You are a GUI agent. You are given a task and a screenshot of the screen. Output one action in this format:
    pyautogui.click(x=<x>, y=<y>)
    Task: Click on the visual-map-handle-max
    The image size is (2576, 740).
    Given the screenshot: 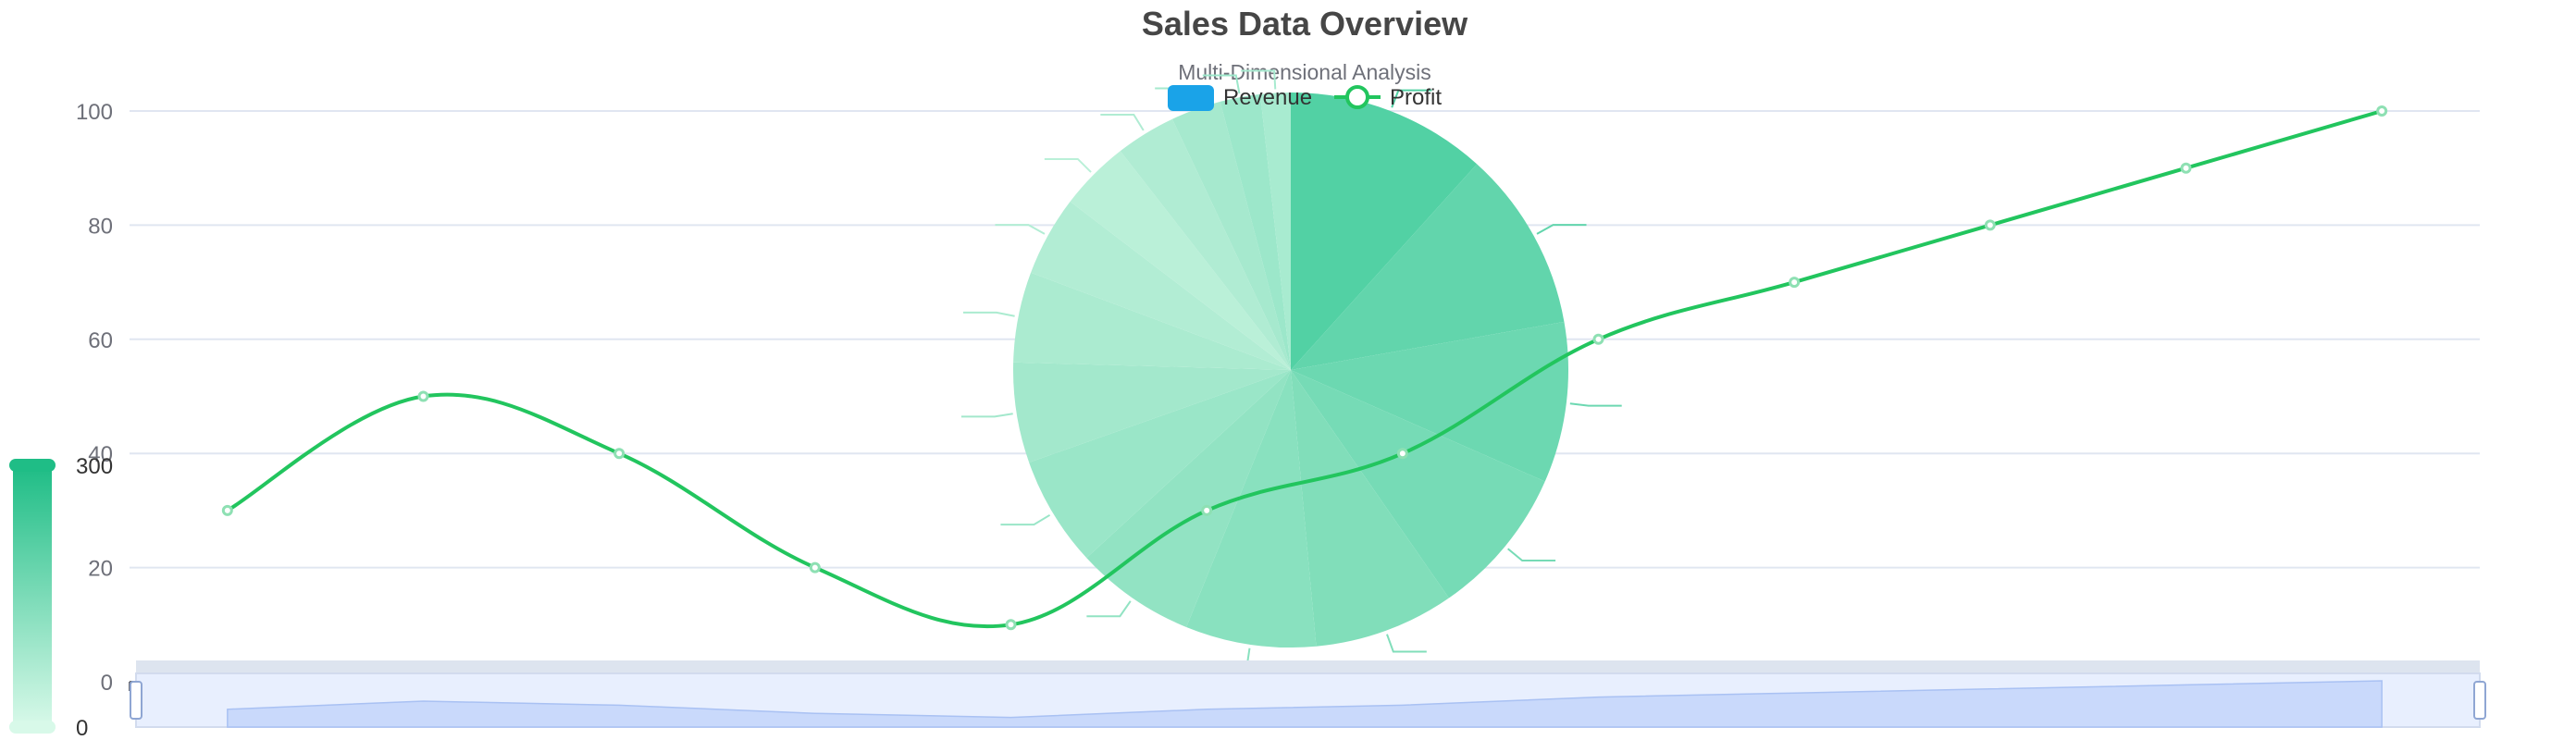 What is the action you would take?
    pyautogui.click(x=32, y=466)
    